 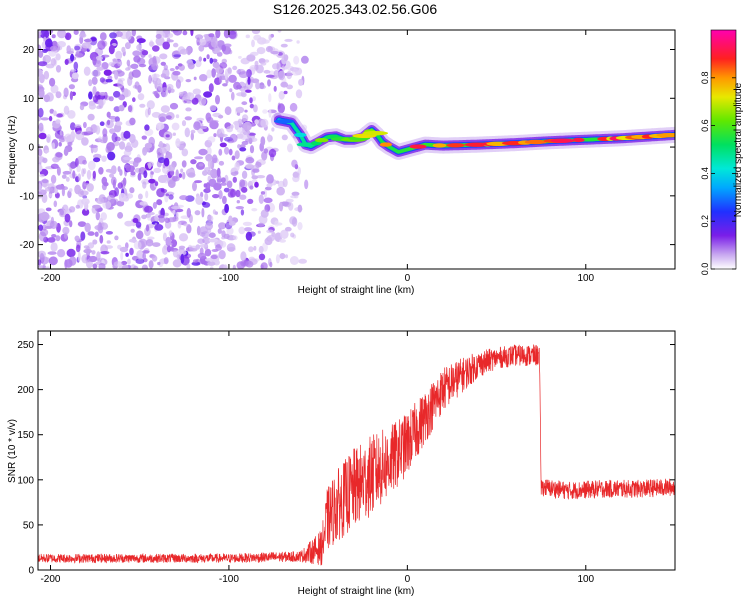 What do you see at coordinates (229, 579) in the screenshot?
I see `x-tick-label: -100` at bounding box center [229, 579].